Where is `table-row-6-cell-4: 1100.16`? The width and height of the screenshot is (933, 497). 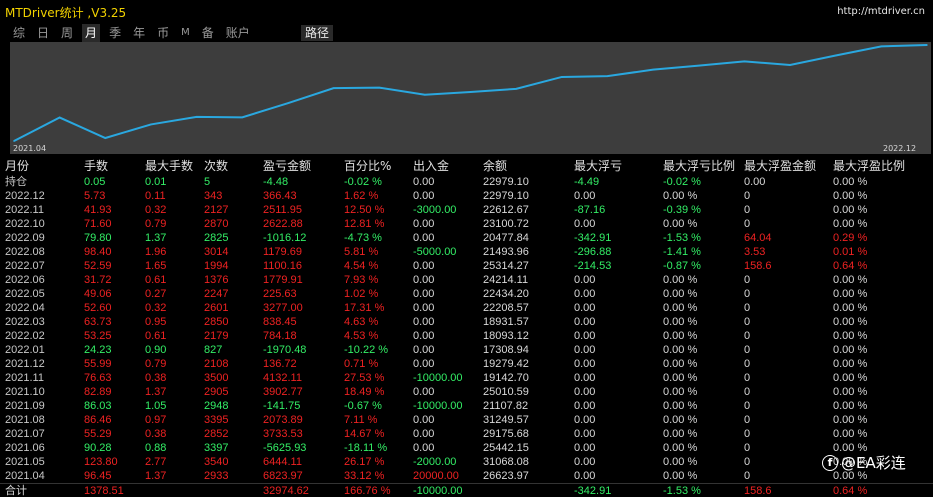 table-row-6-cell-4: 1100.16 is located at coordinates (282, 266).